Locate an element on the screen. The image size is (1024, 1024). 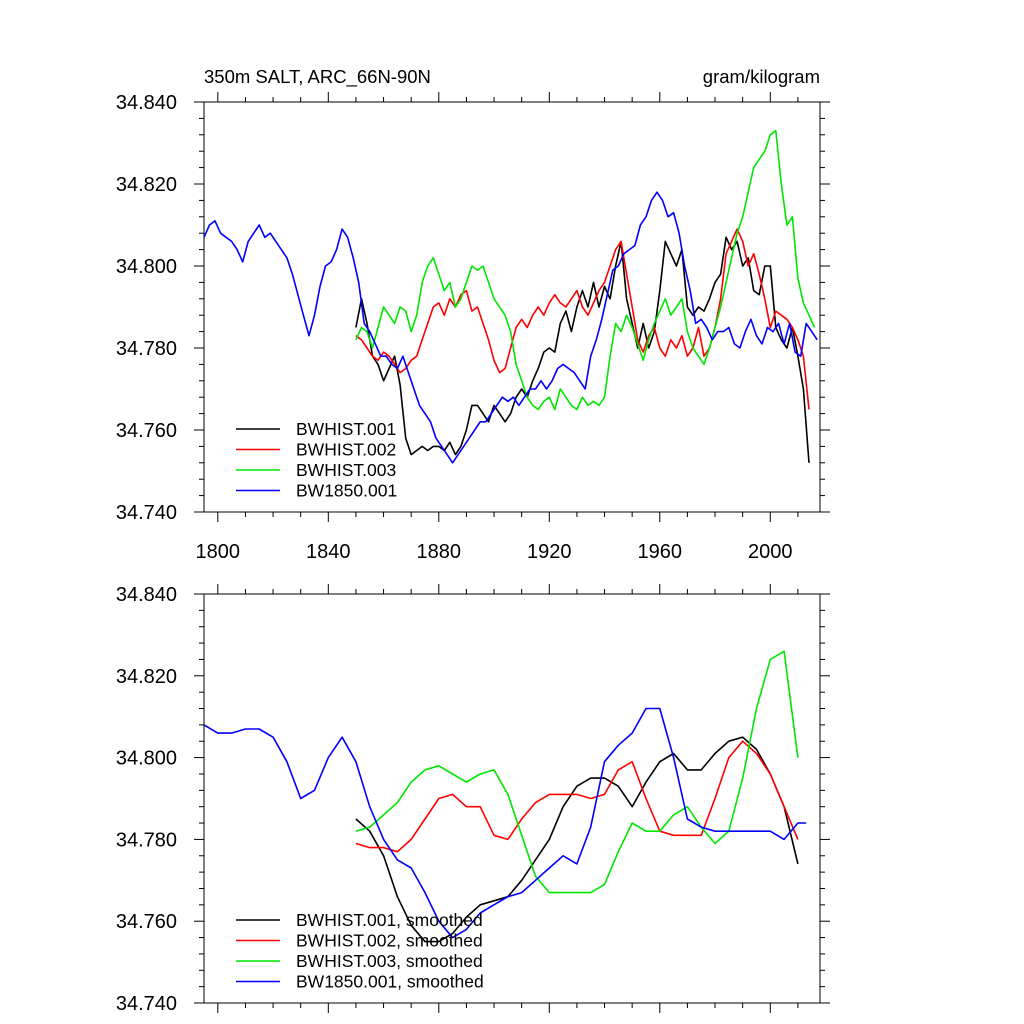
x-tick-label: 1960 is located at coordinates (660, 552).